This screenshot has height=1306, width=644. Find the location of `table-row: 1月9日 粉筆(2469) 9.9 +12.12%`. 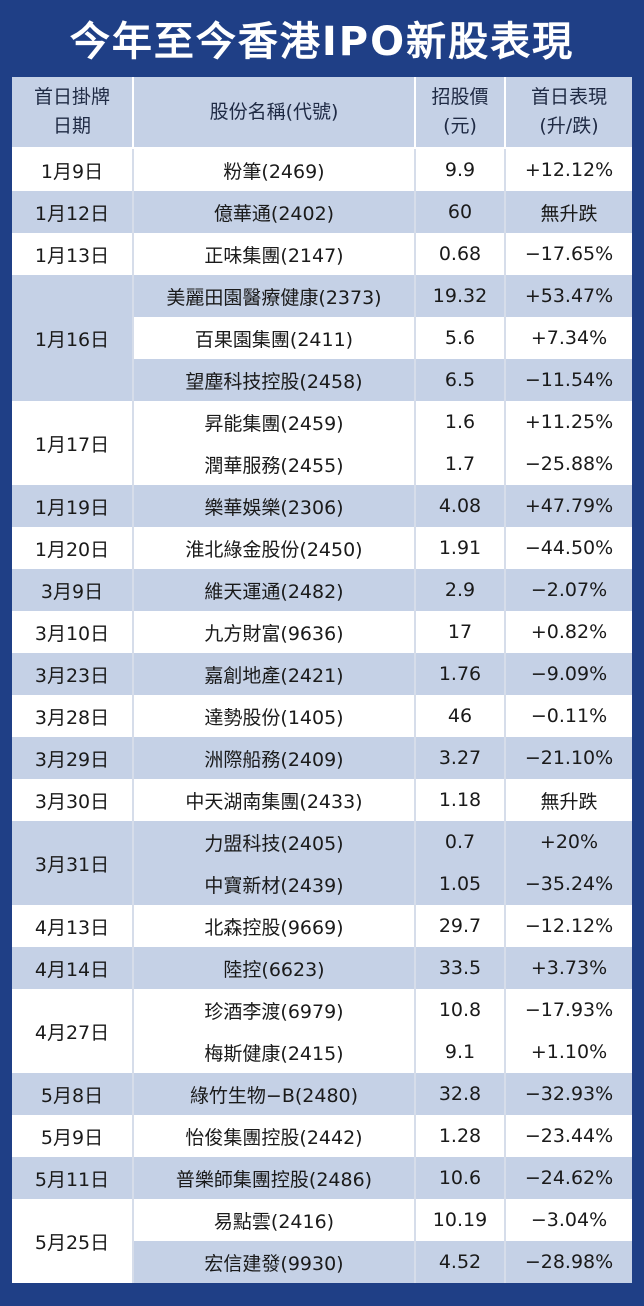

table-row: 1月9日 粉筆(2469) 9.9 +12.12% is located at coordinates (322, 169).